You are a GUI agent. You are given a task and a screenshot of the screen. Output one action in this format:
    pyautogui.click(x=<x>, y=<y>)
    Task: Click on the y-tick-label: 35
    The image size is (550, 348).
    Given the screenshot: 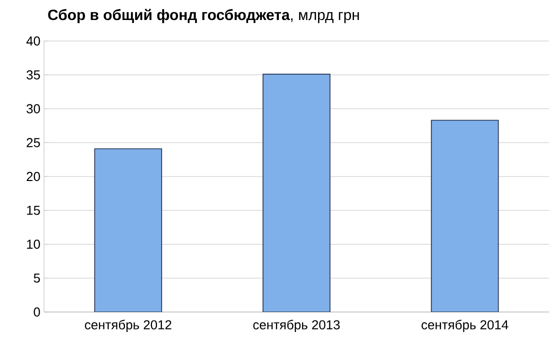 What is the action you would take?
    pyautogui.click(x=33, y=75)
    